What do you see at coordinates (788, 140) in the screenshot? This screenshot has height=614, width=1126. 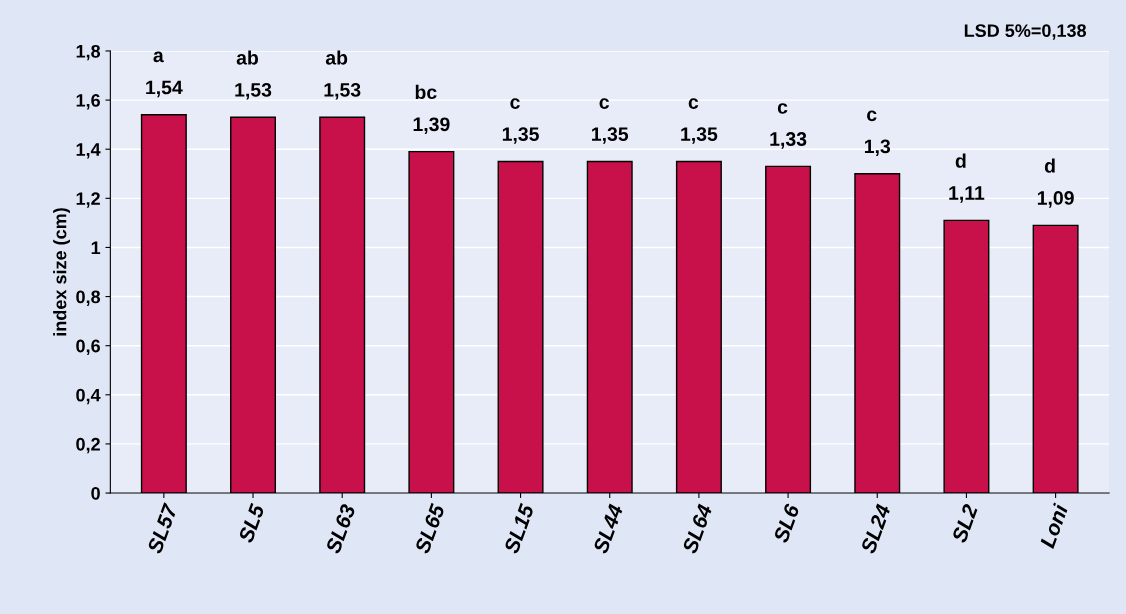 I see `data-label: 1,33` at bounding box center [788, 140].